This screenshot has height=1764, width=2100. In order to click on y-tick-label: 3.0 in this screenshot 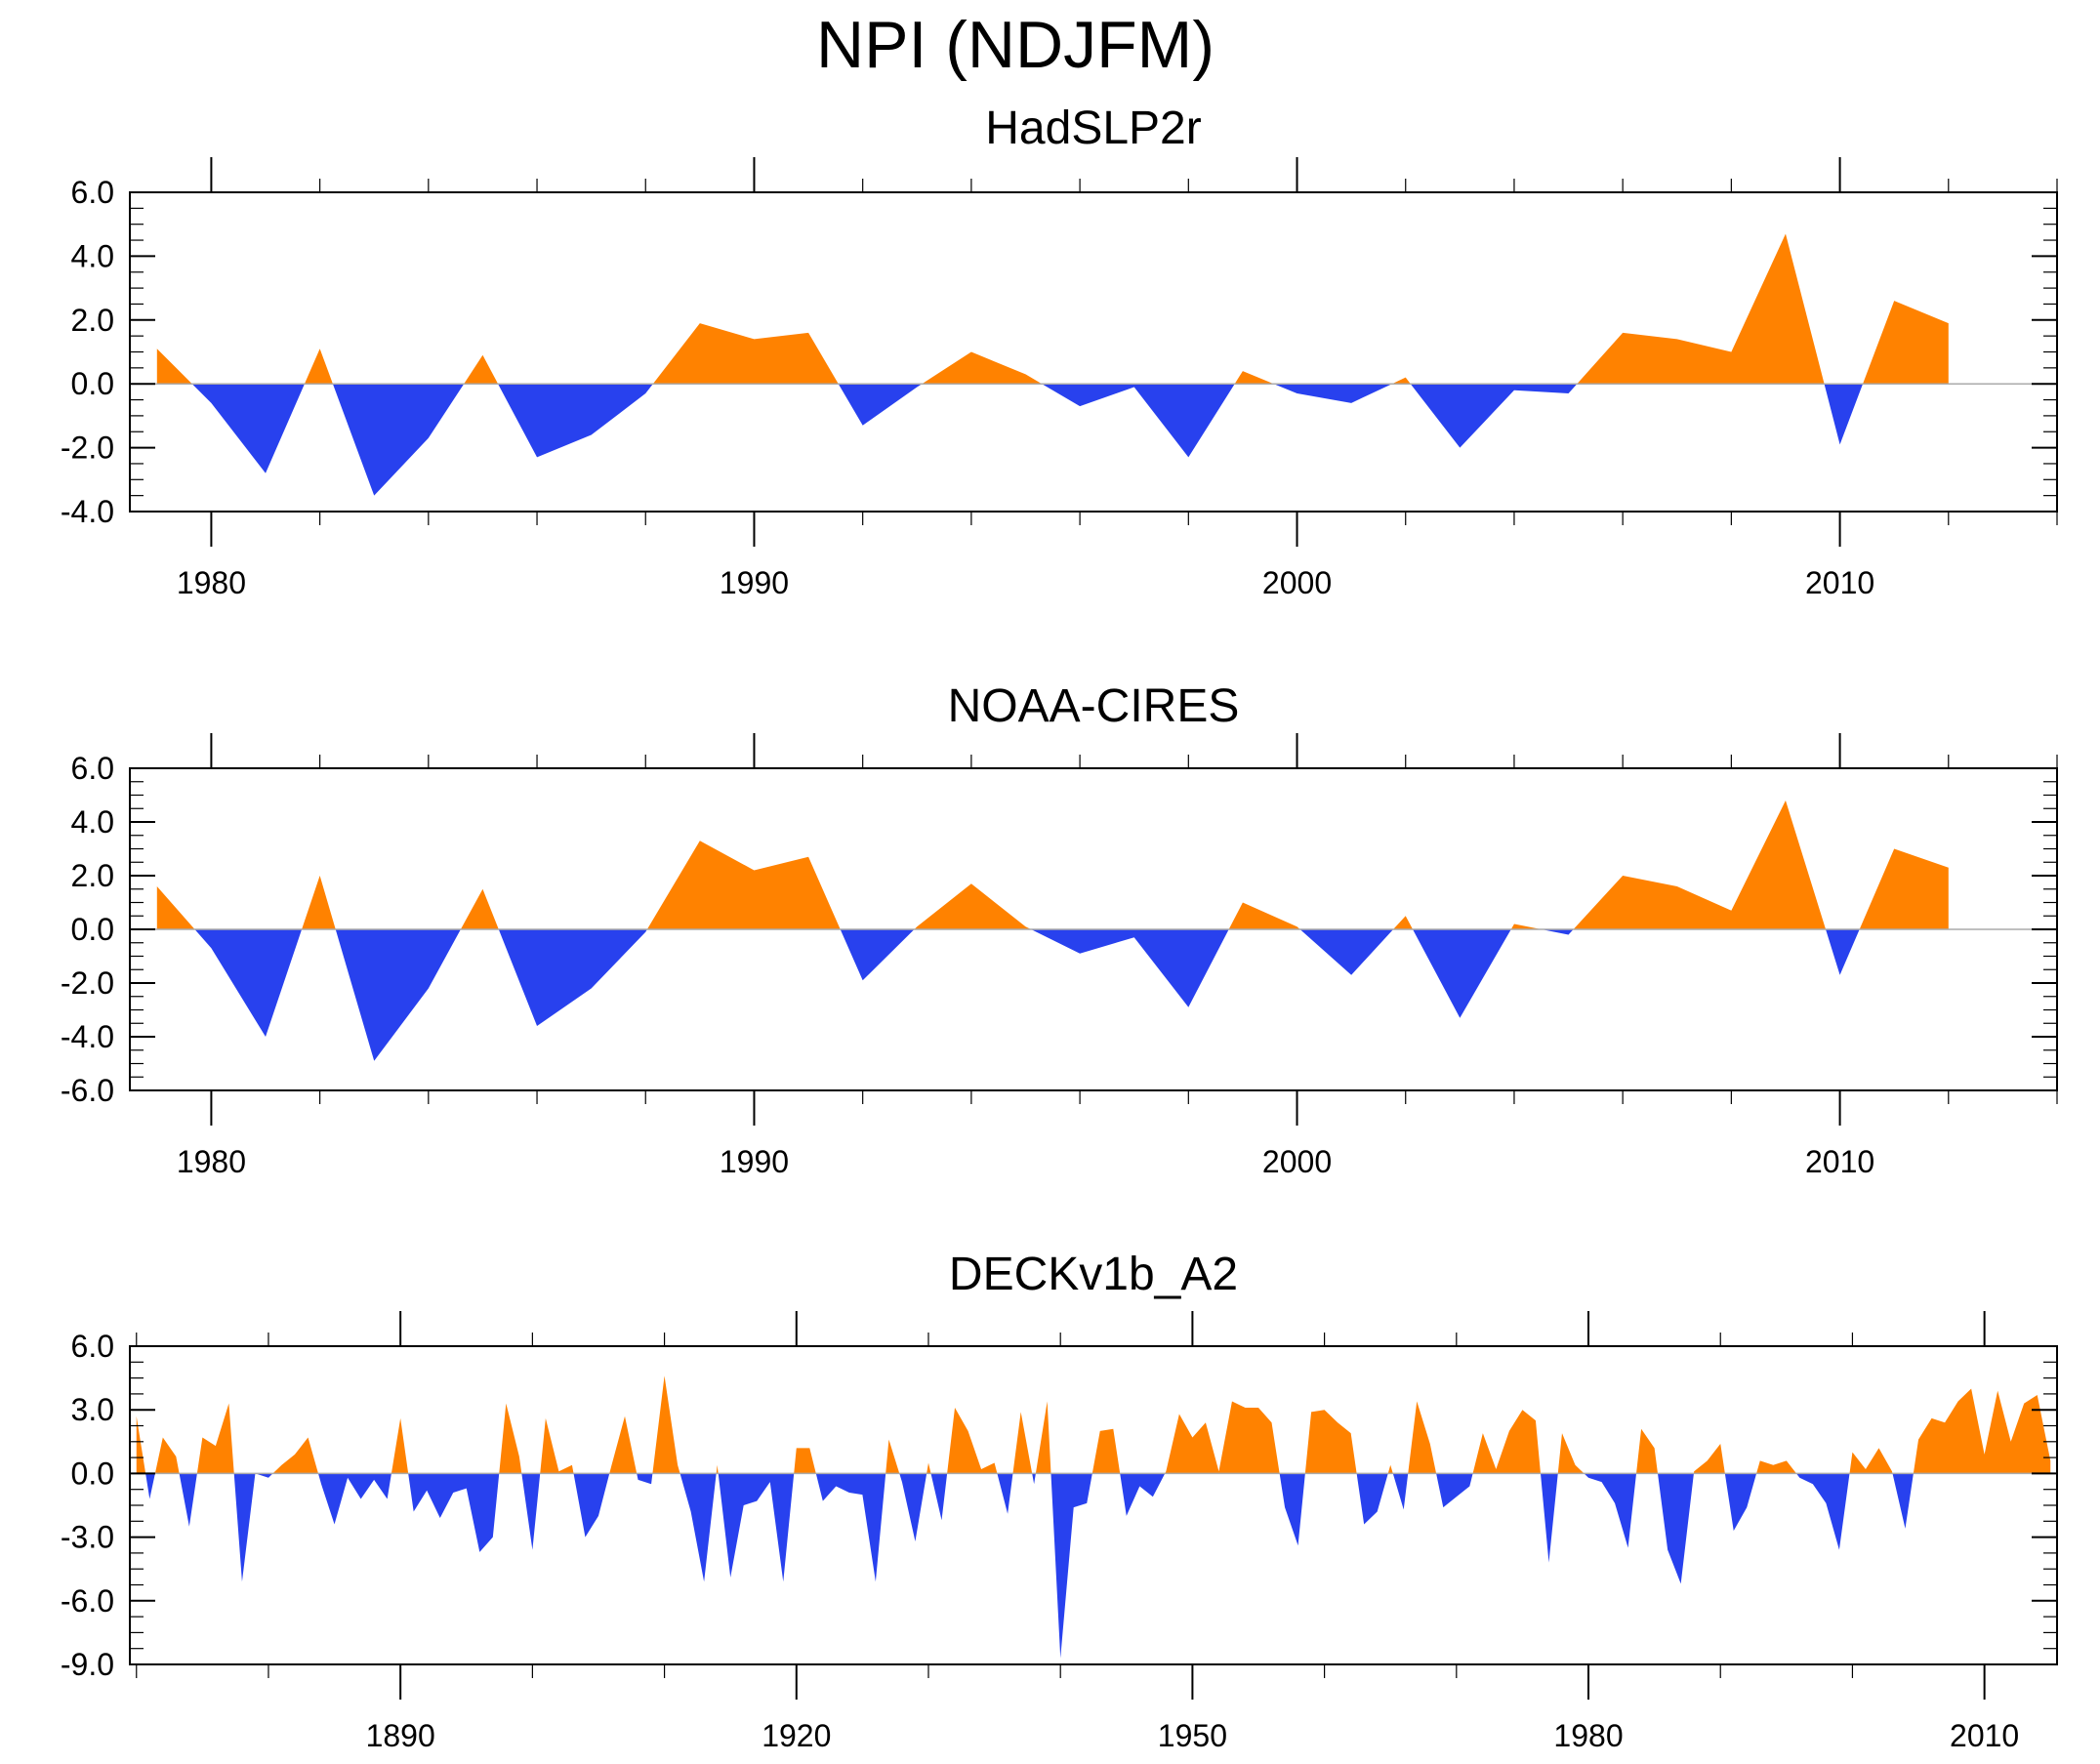, I will do `click(92, 1409)`.